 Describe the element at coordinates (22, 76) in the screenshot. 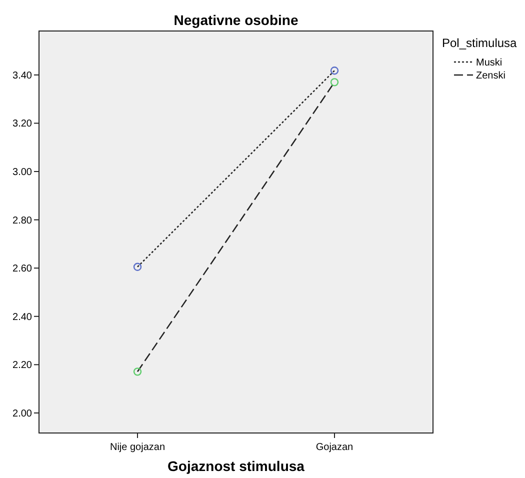

I see `y-tick-label: 3.40` at that location.